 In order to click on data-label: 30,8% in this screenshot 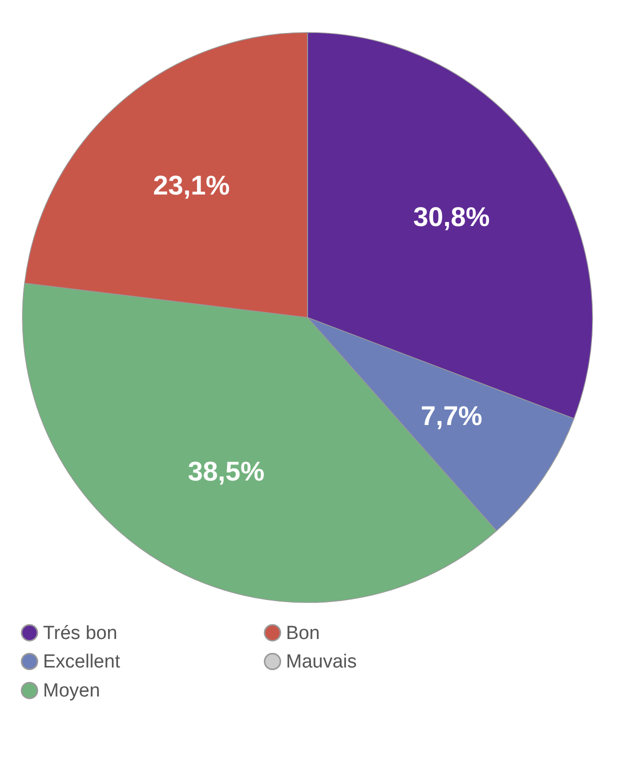, I will do `click(451, 217)`.